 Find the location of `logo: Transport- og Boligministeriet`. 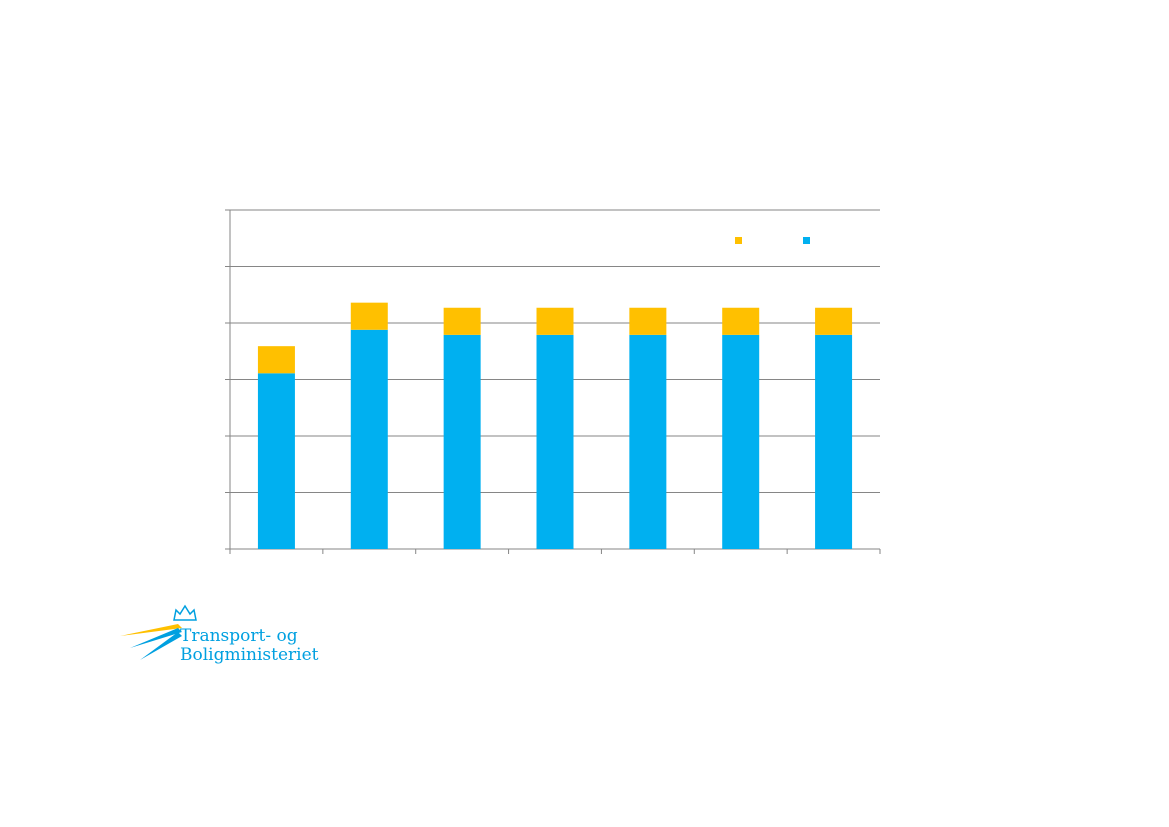

logo: Transport- og Boligministeriet is located at coordinates (219, 634).